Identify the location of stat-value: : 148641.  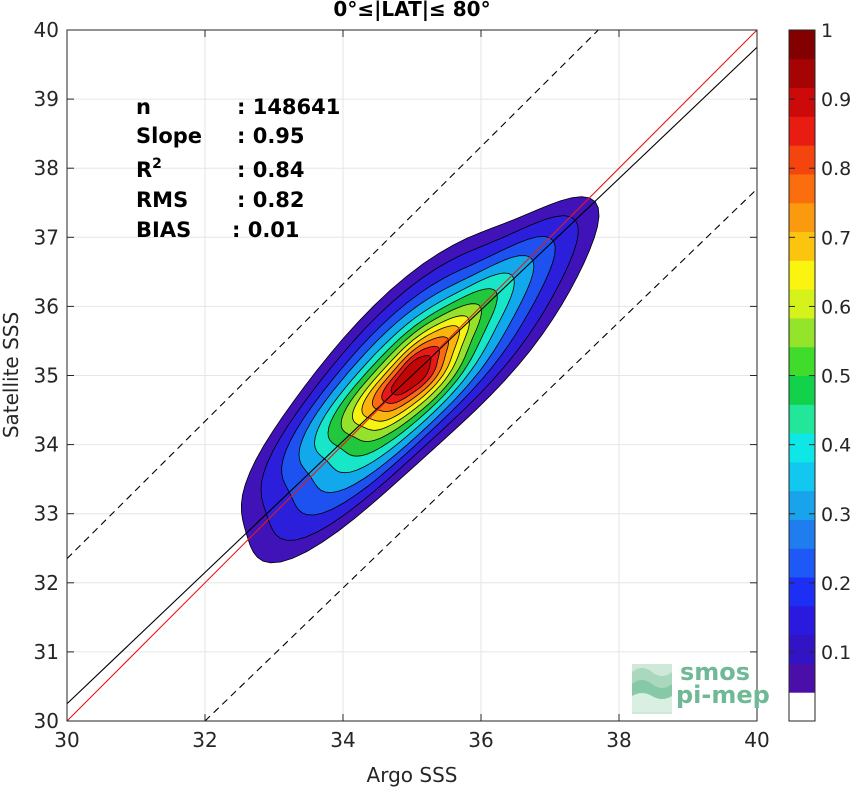
(288, 107).